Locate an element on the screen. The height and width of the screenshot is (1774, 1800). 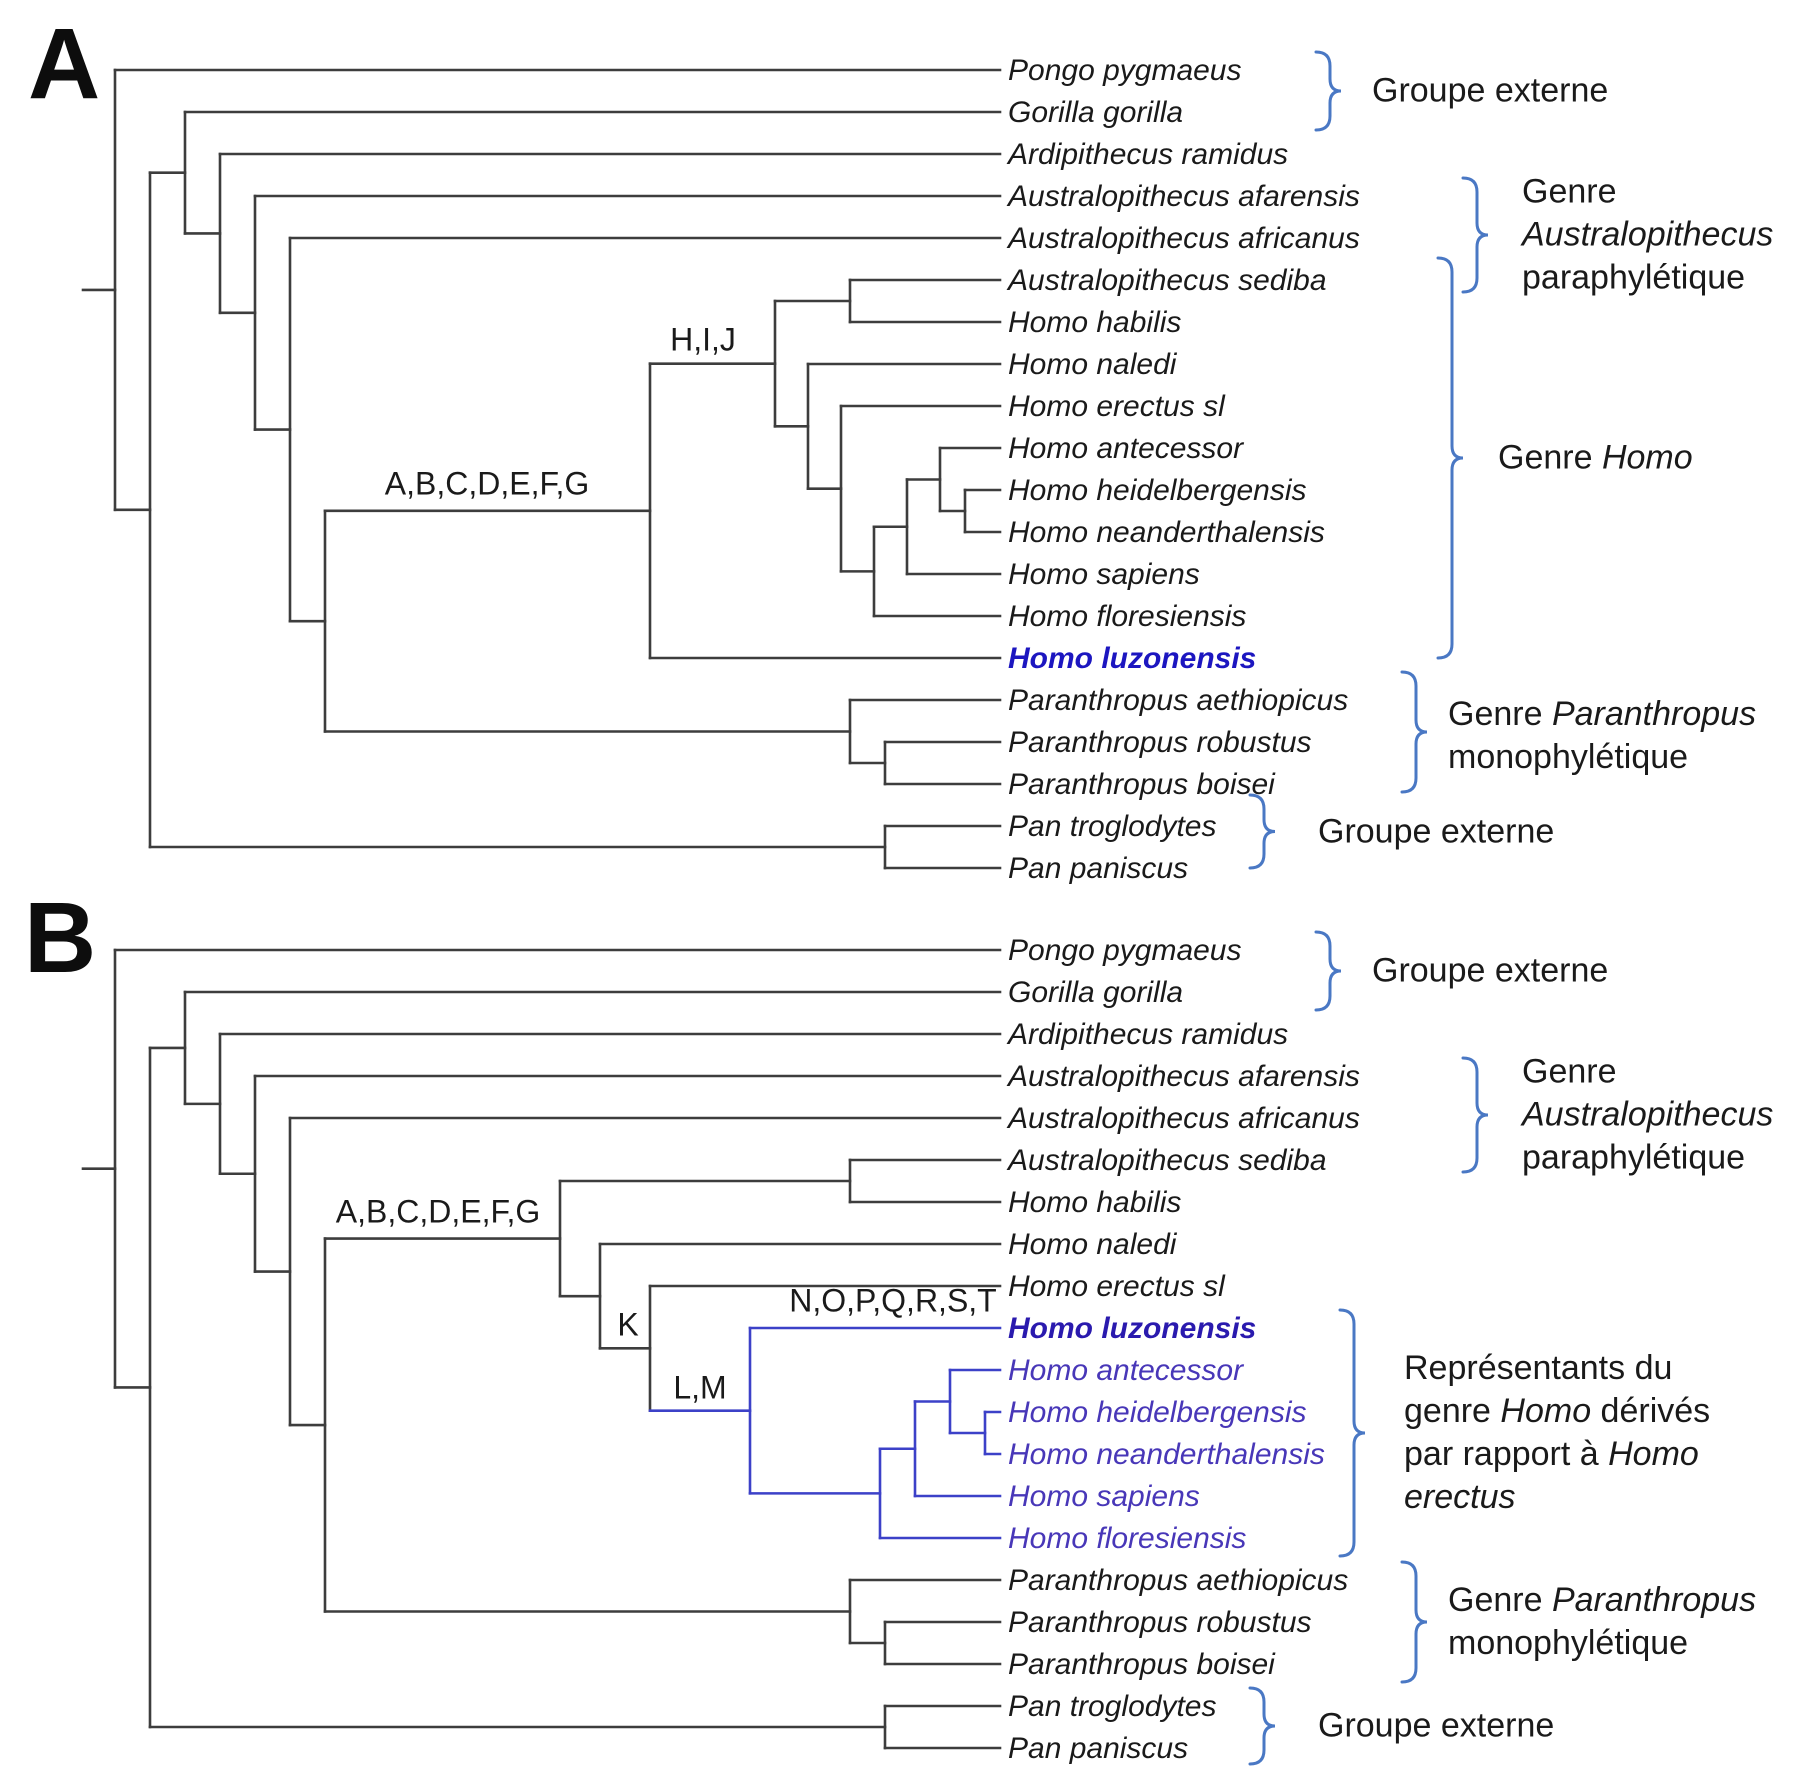
bracket-label: Genre Homo is located at coordinates (1595, 458).